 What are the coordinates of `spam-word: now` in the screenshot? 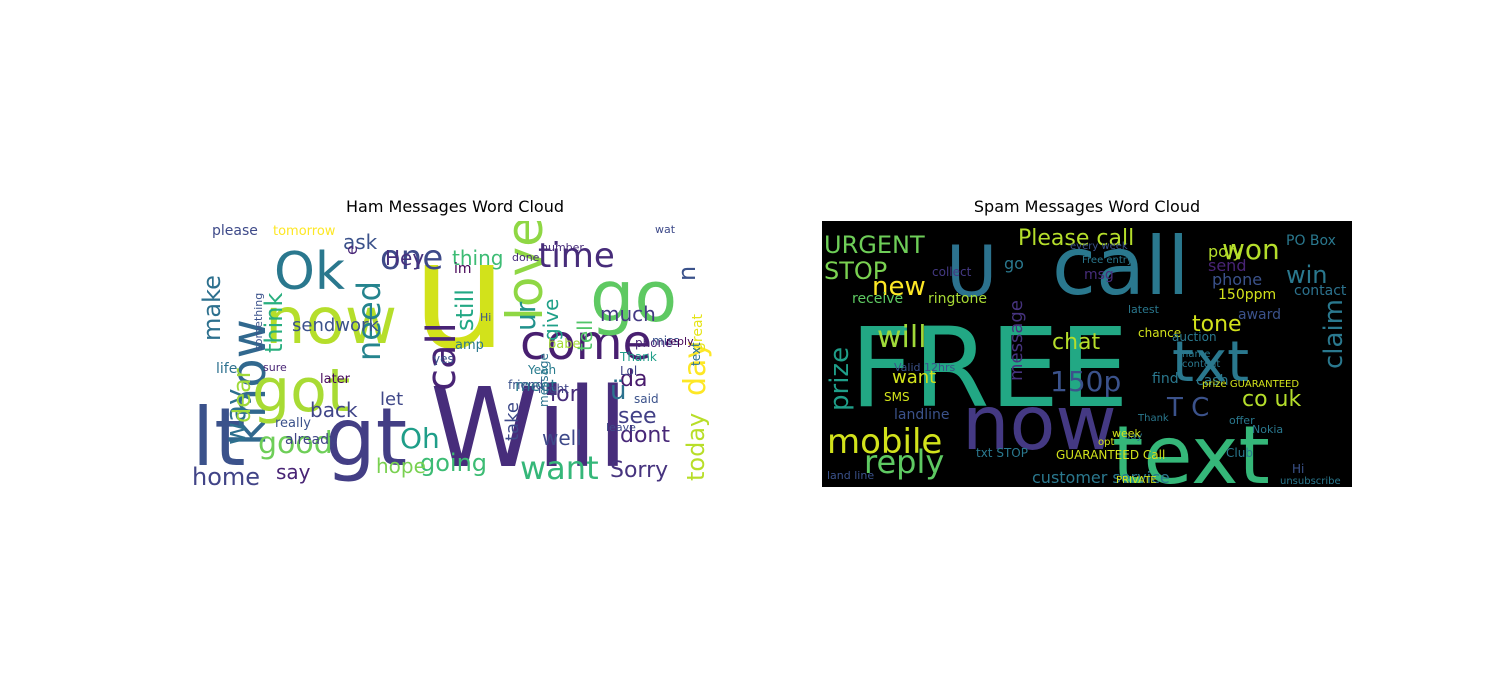 It's located at (1039, 423).